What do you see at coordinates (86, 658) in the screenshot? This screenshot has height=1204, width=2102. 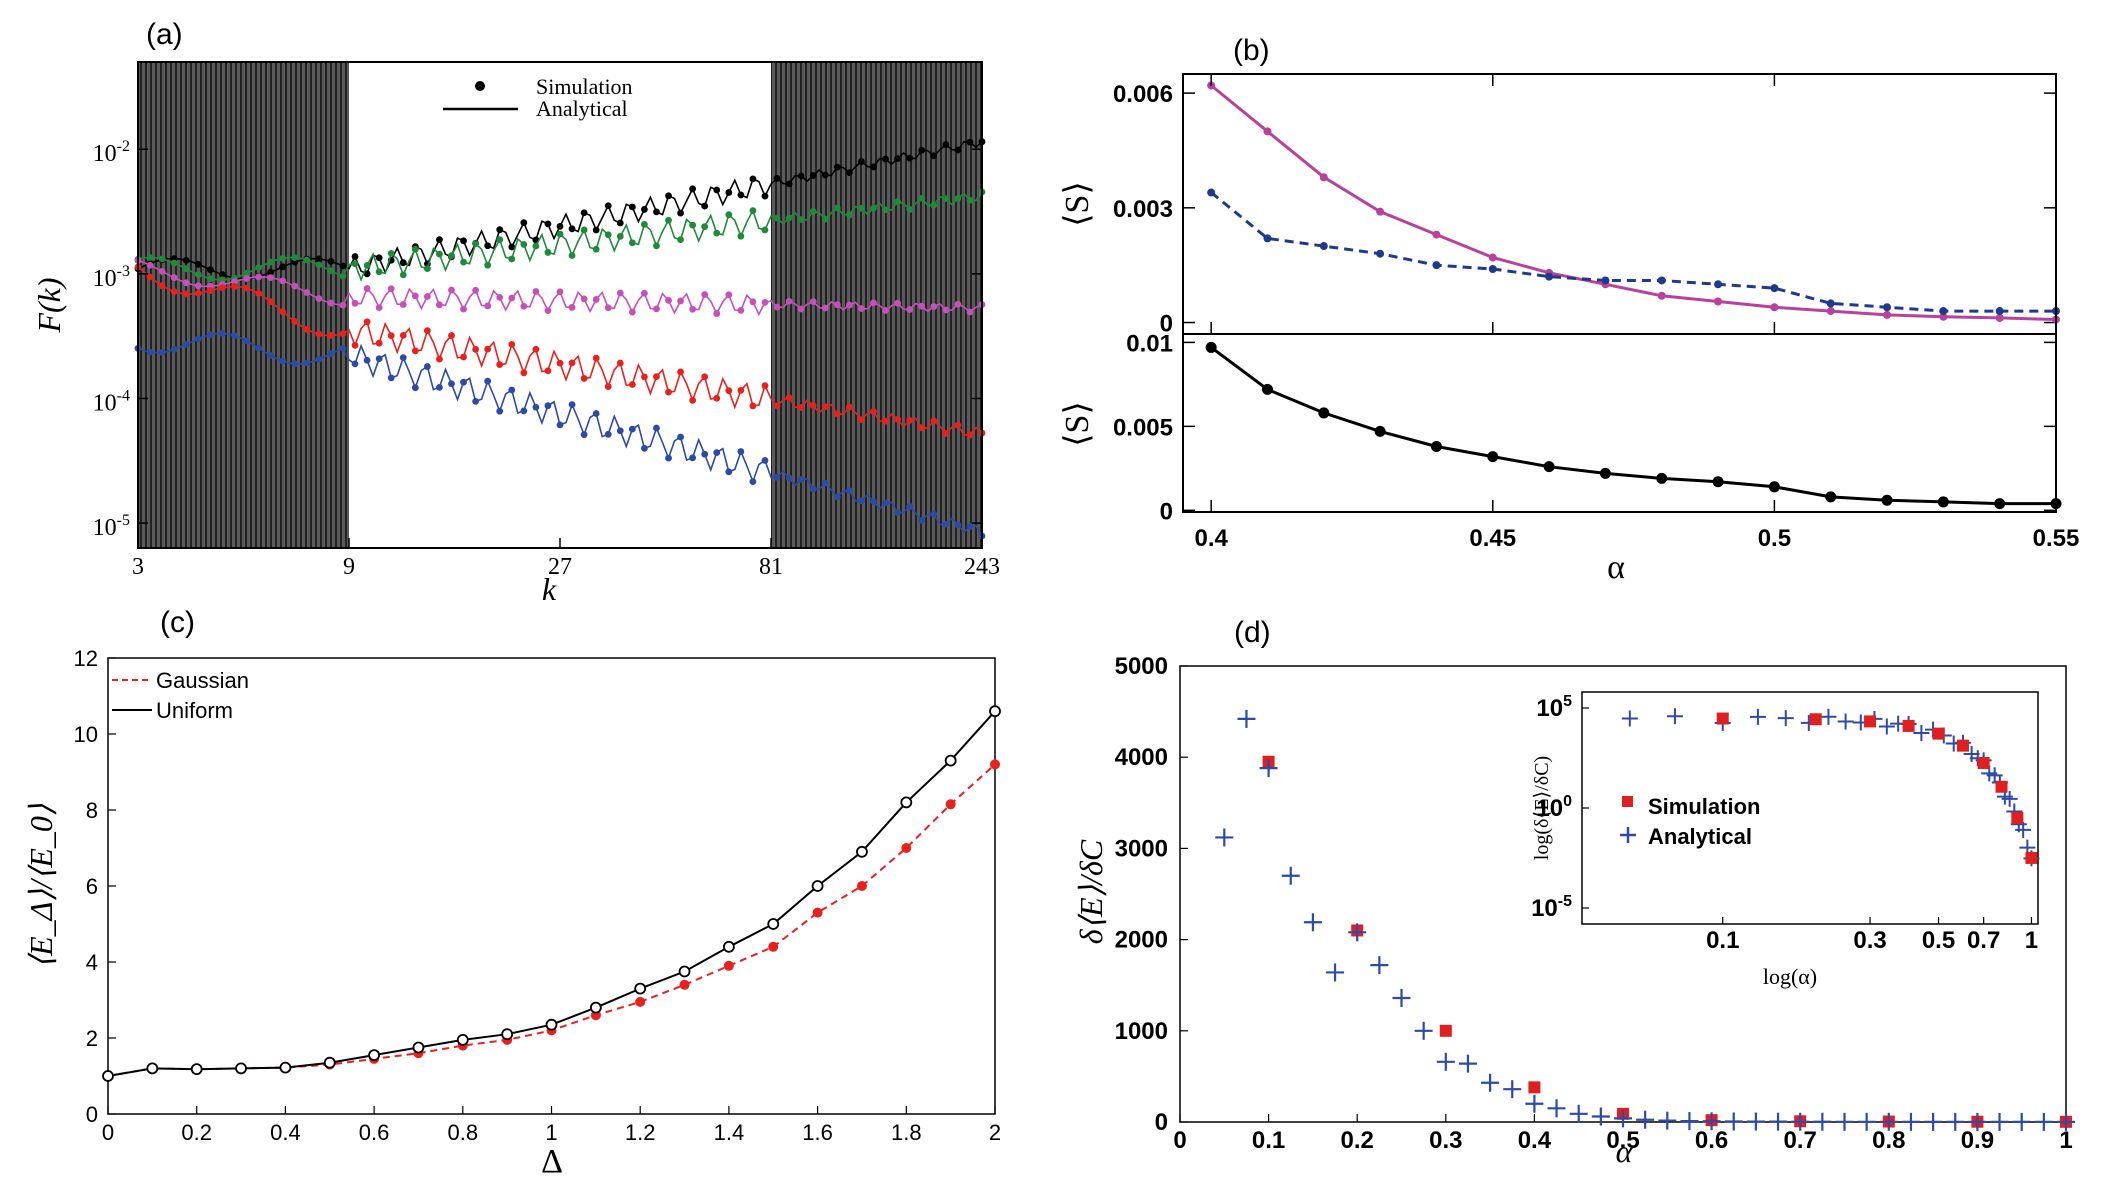 I see `c-ytick-label: 12` at bounding box center [86, 658].